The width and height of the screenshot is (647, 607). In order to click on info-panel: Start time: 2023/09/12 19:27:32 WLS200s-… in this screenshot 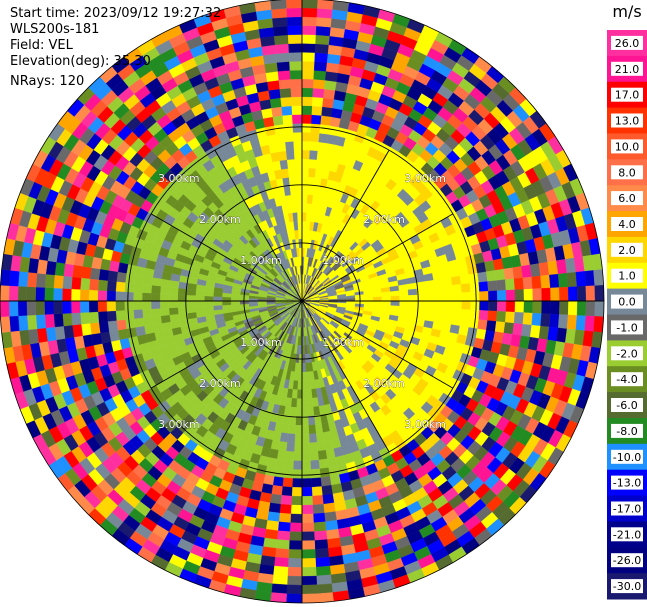, I will do `click(115, 48)`.